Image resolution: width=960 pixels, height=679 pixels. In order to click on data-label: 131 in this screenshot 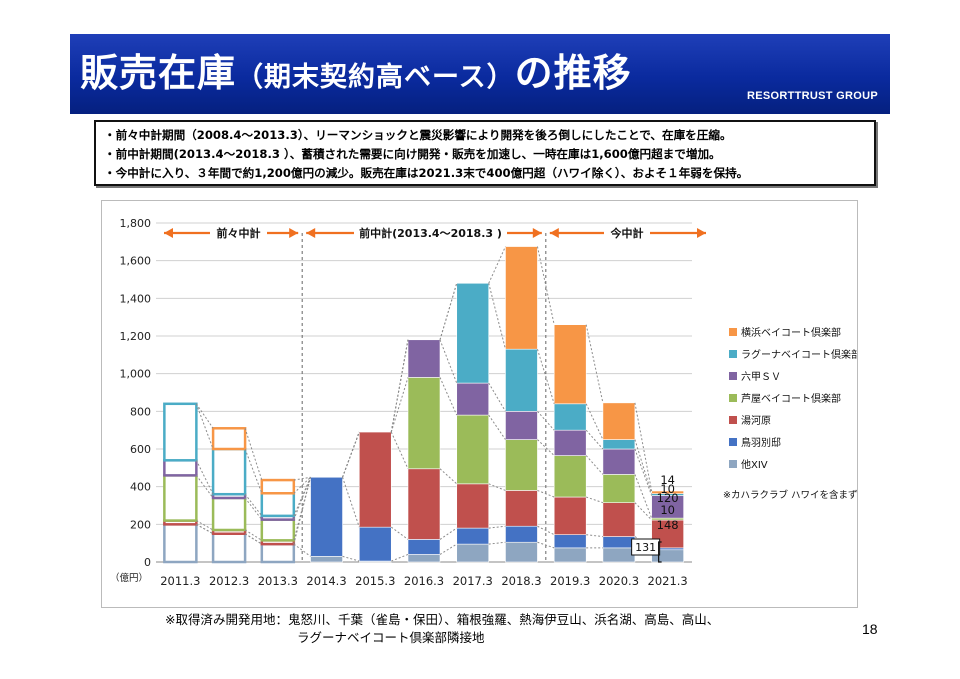, I will do `click(645, 547)`.